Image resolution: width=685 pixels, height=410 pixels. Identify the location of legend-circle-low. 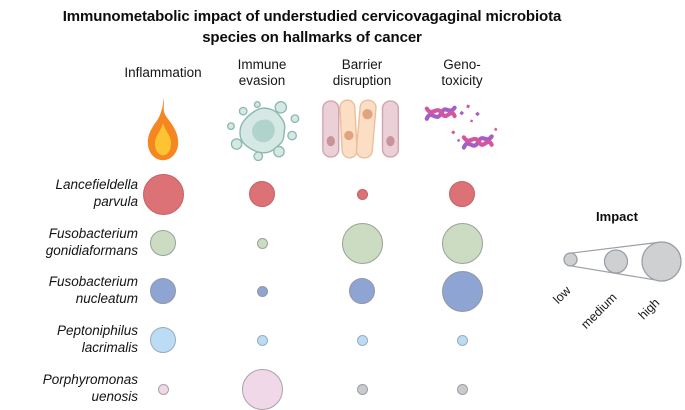
(570, 259).